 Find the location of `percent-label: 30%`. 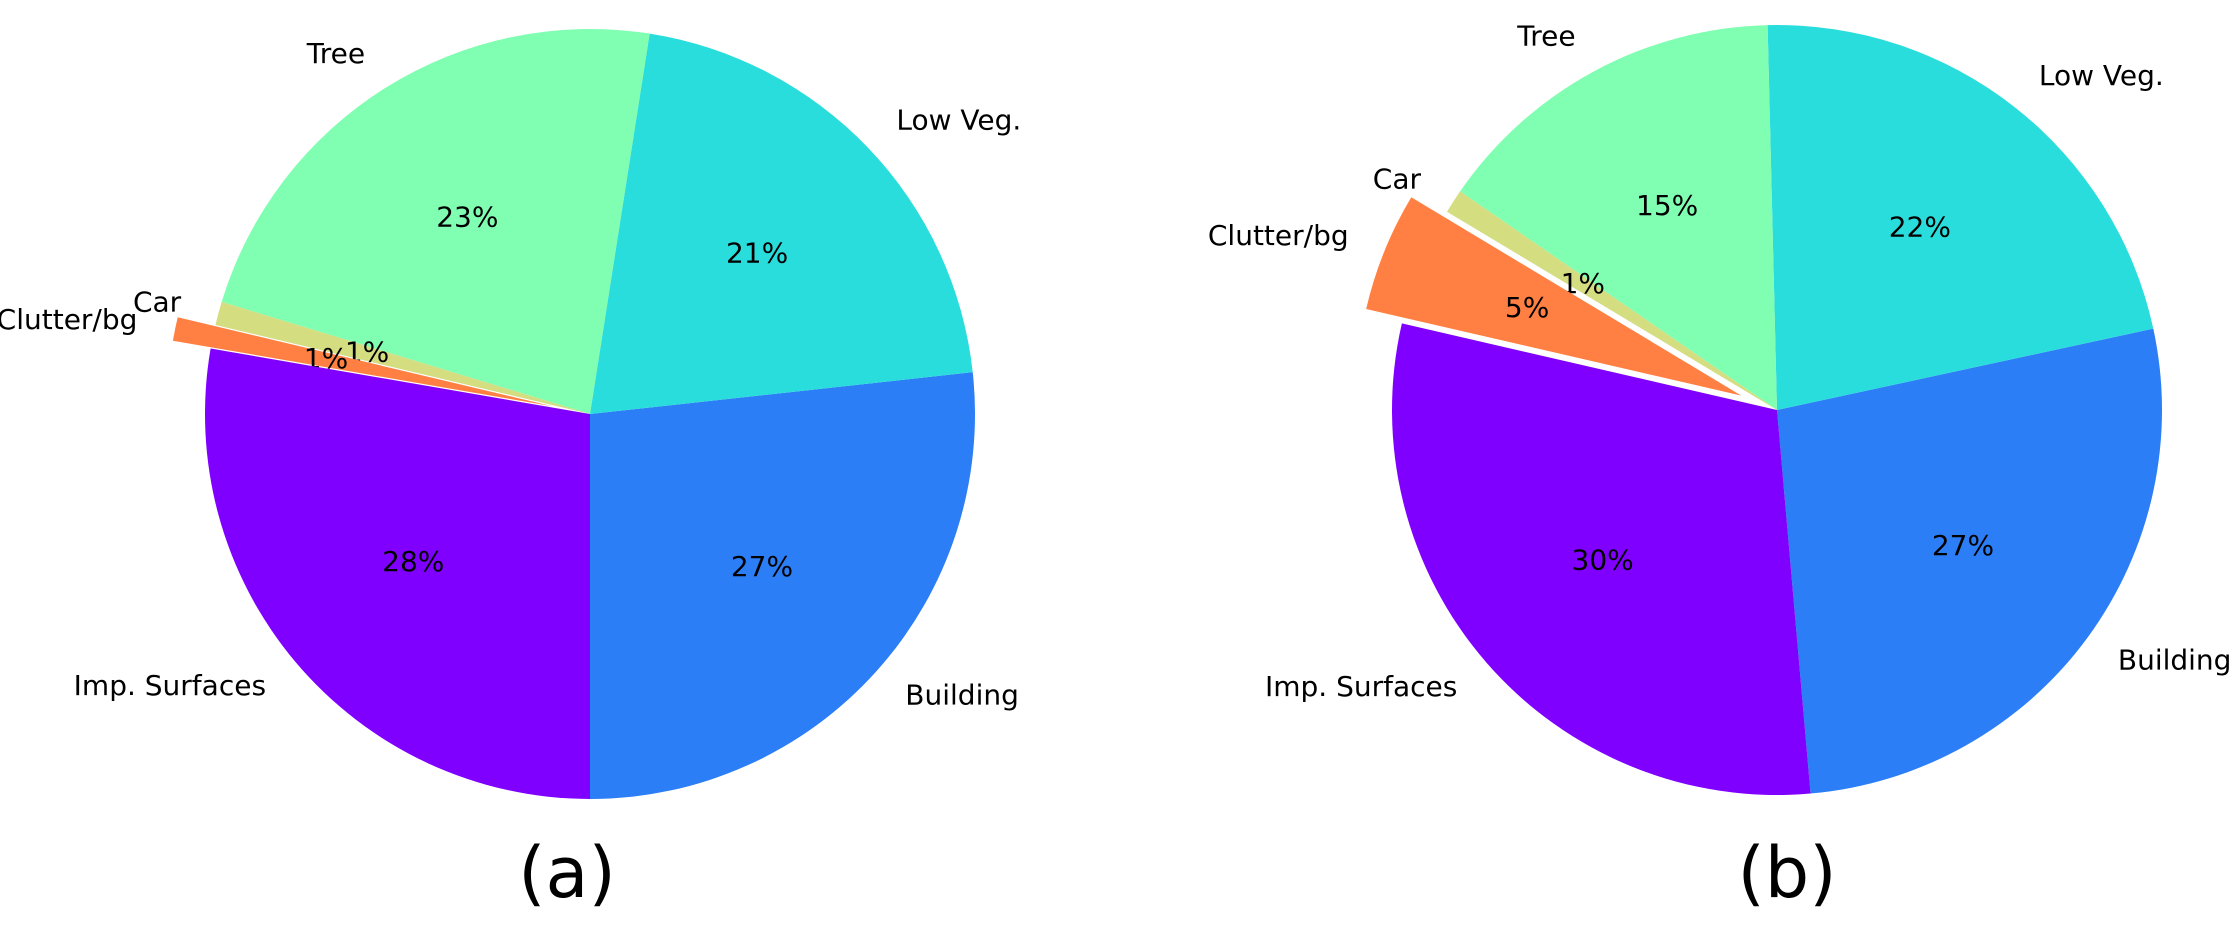

percent-label: 30% is located at coordinates (1603, 560).